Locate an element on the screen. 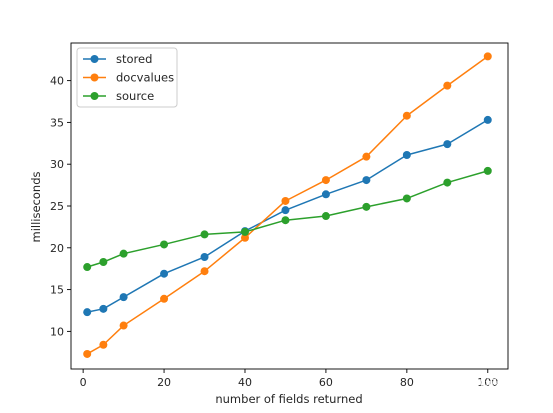 The width and height of the screenshot is (553, 413). y-tick-label-10: 10 is located at coordinates (57, 331).